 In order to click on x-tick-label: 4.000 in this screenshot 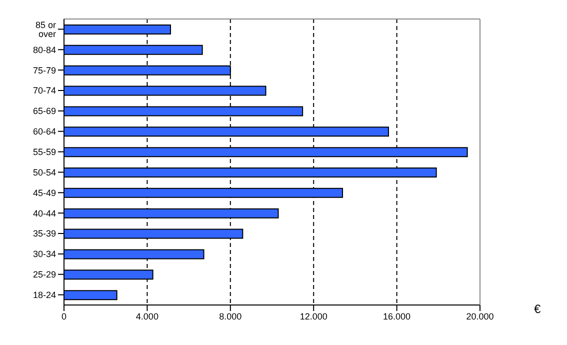, I will do `click(147, 316)`.